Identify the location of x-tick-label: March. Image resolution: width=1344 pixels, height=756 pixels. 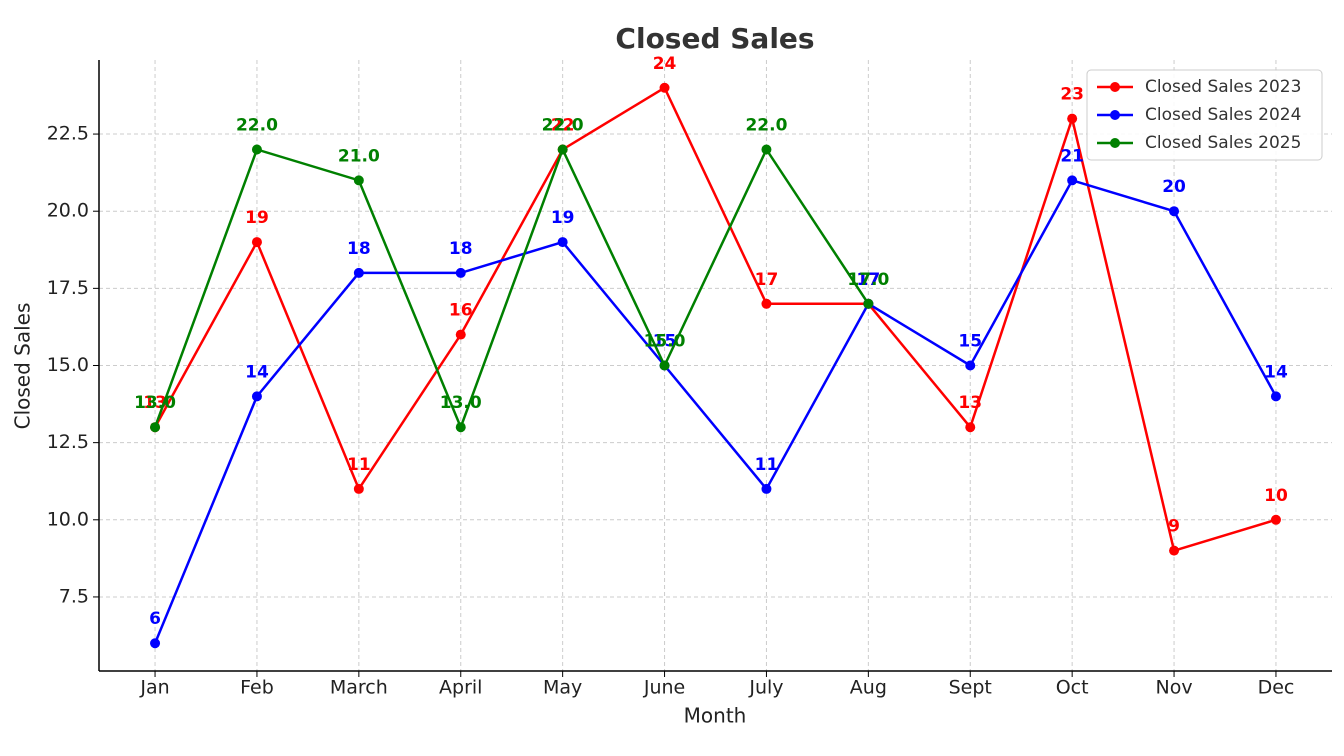
(359, 688).